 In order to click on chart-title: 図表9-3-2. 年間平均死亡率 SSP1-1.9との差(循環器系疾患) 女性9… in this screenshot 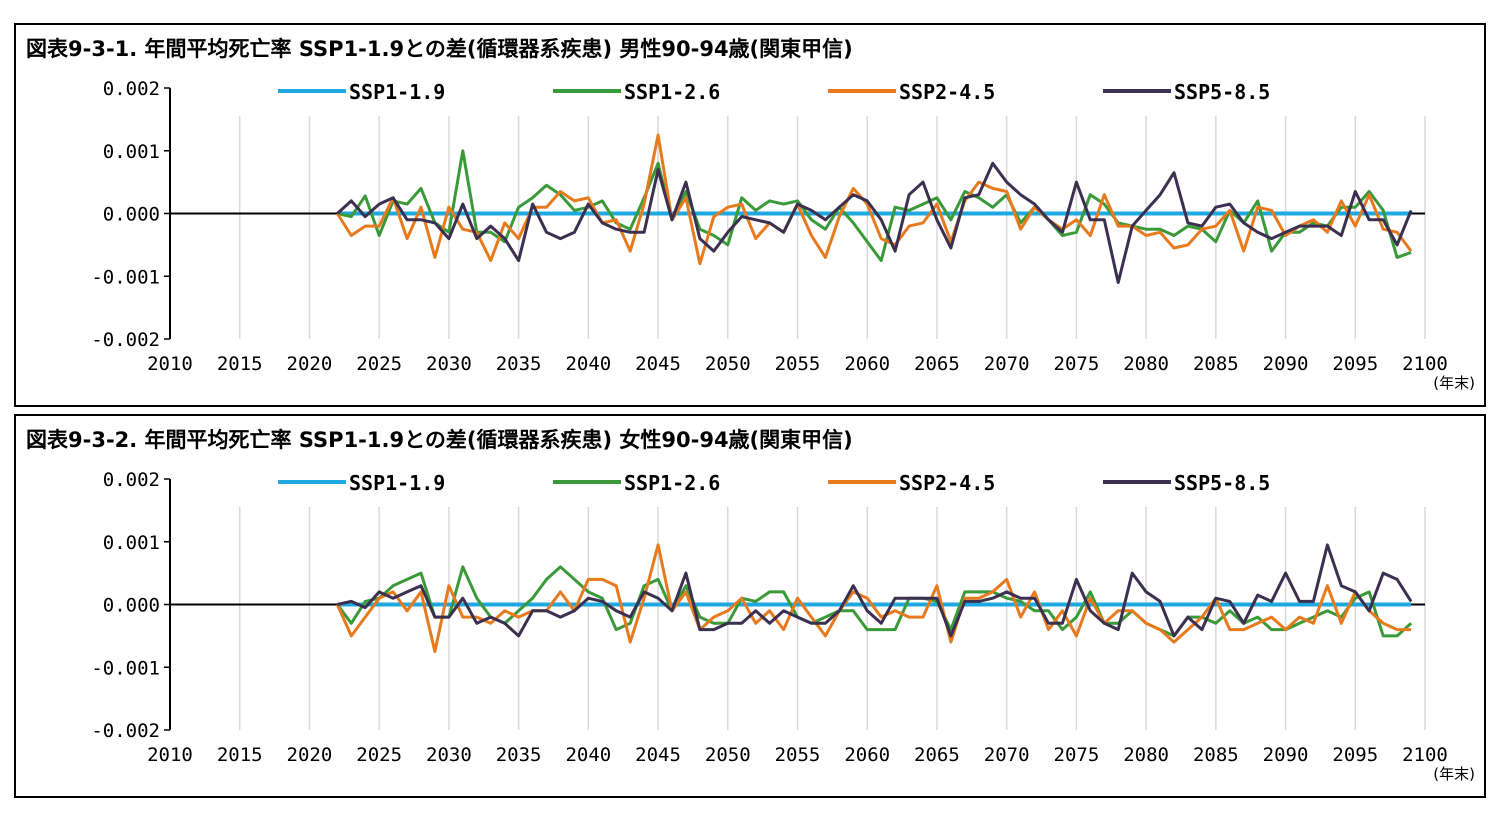, I will do `click(439, 440)`.